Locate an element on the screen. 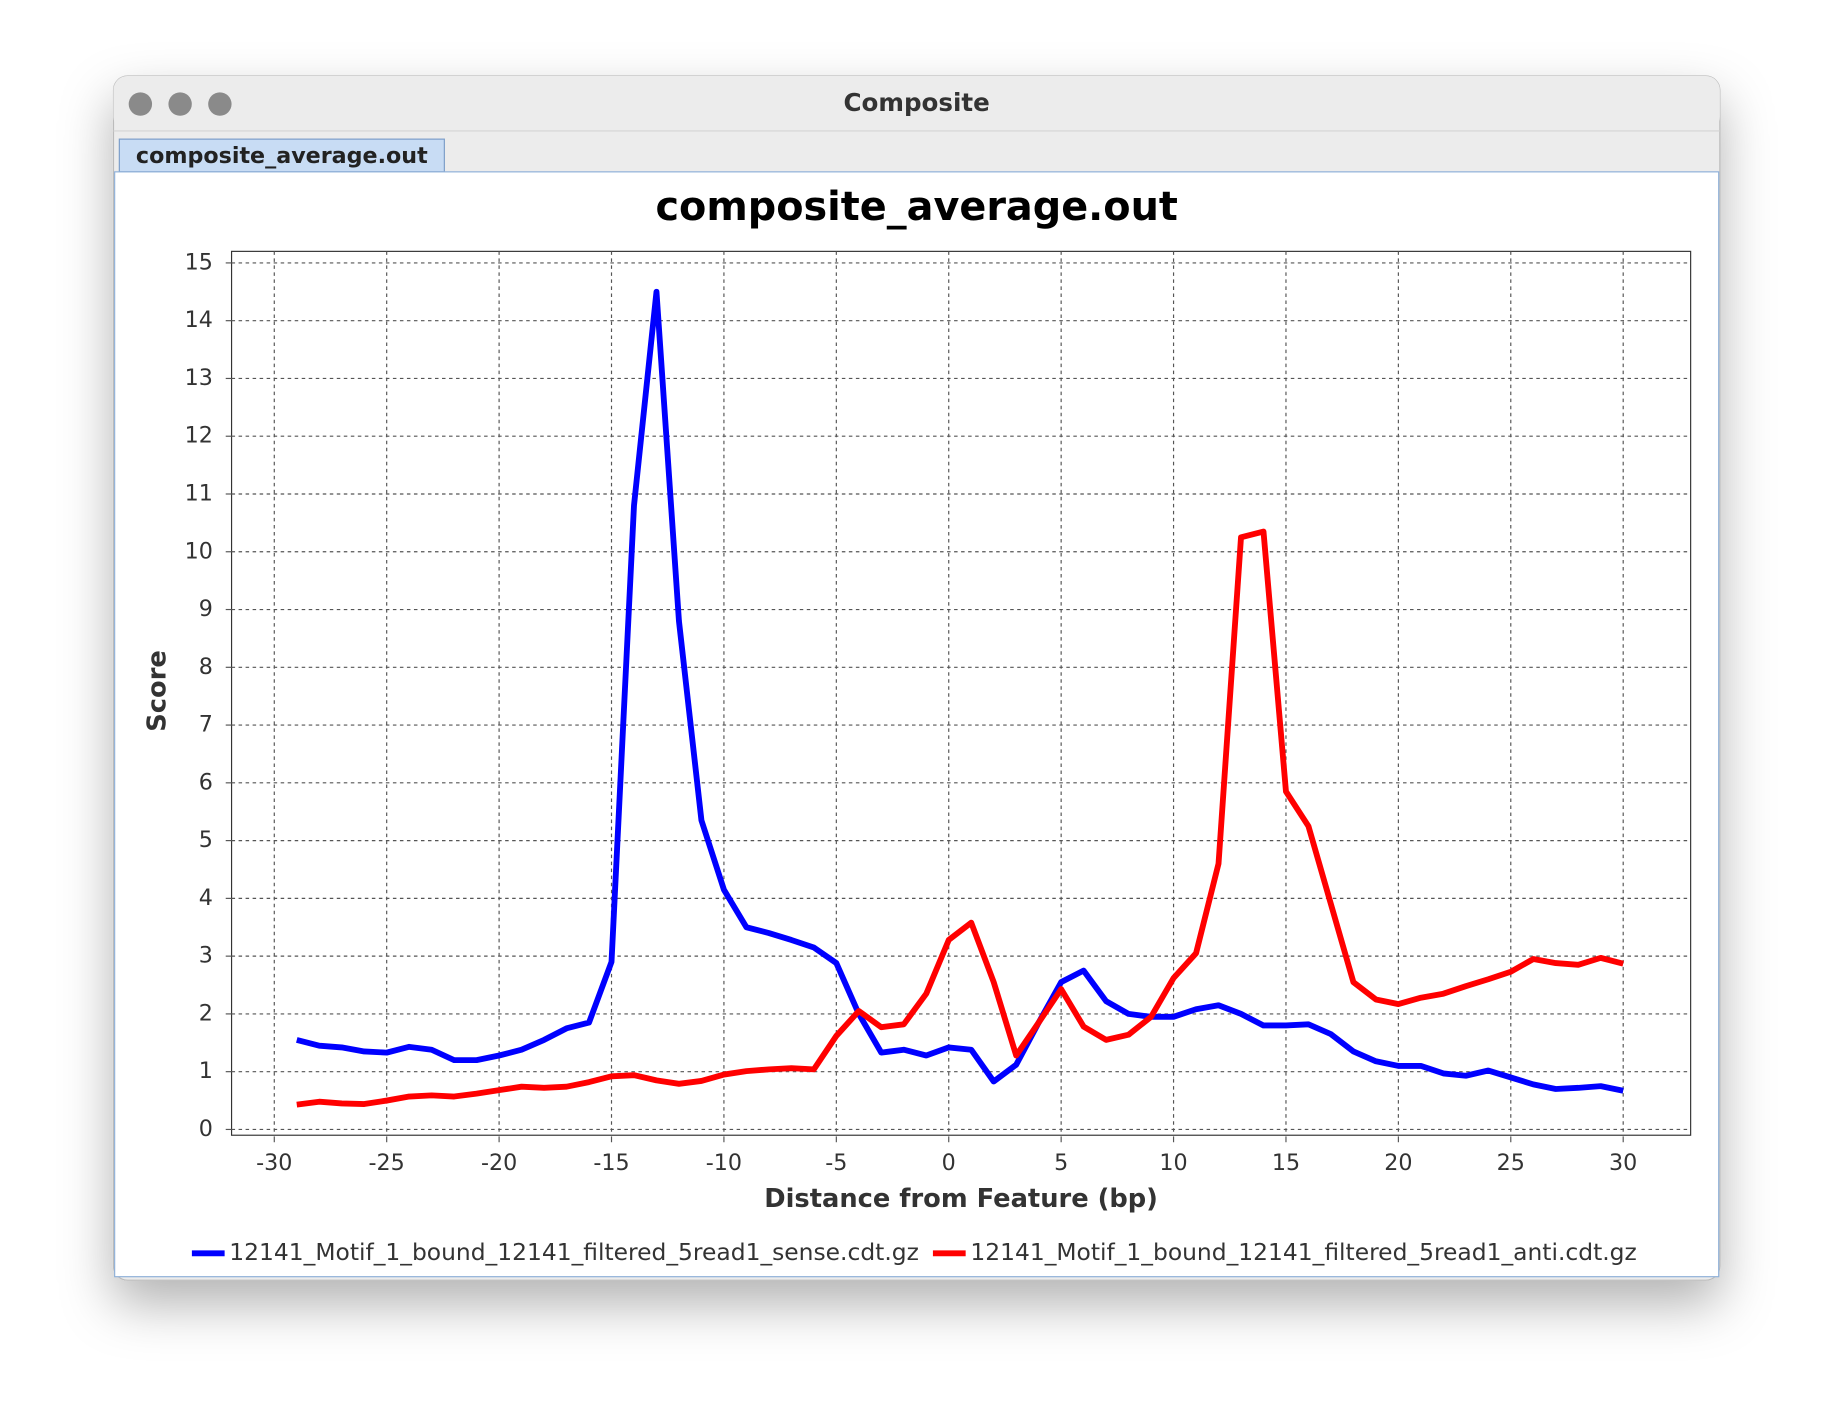  x-tick-label: 15 is located at coordinates (1286, 1163).